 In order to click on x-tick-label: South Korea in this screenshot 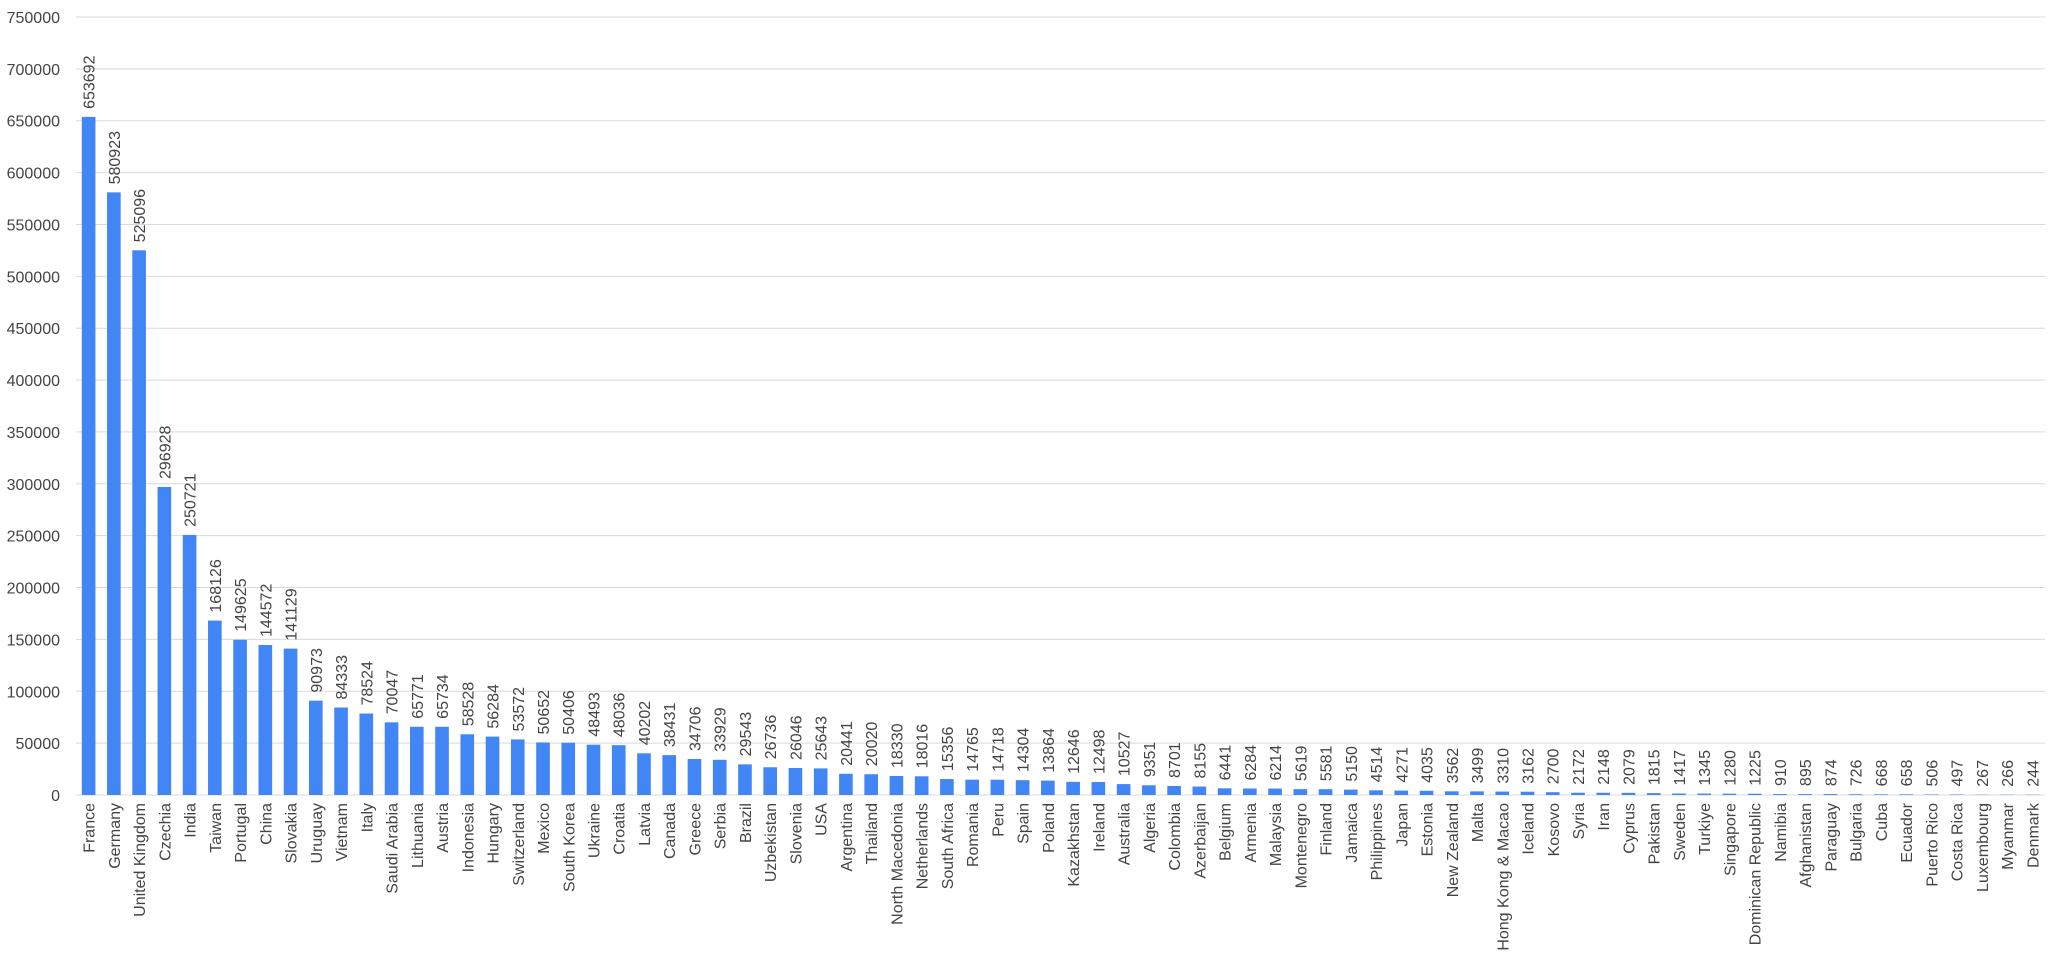, I will do `click(569, 847)`.